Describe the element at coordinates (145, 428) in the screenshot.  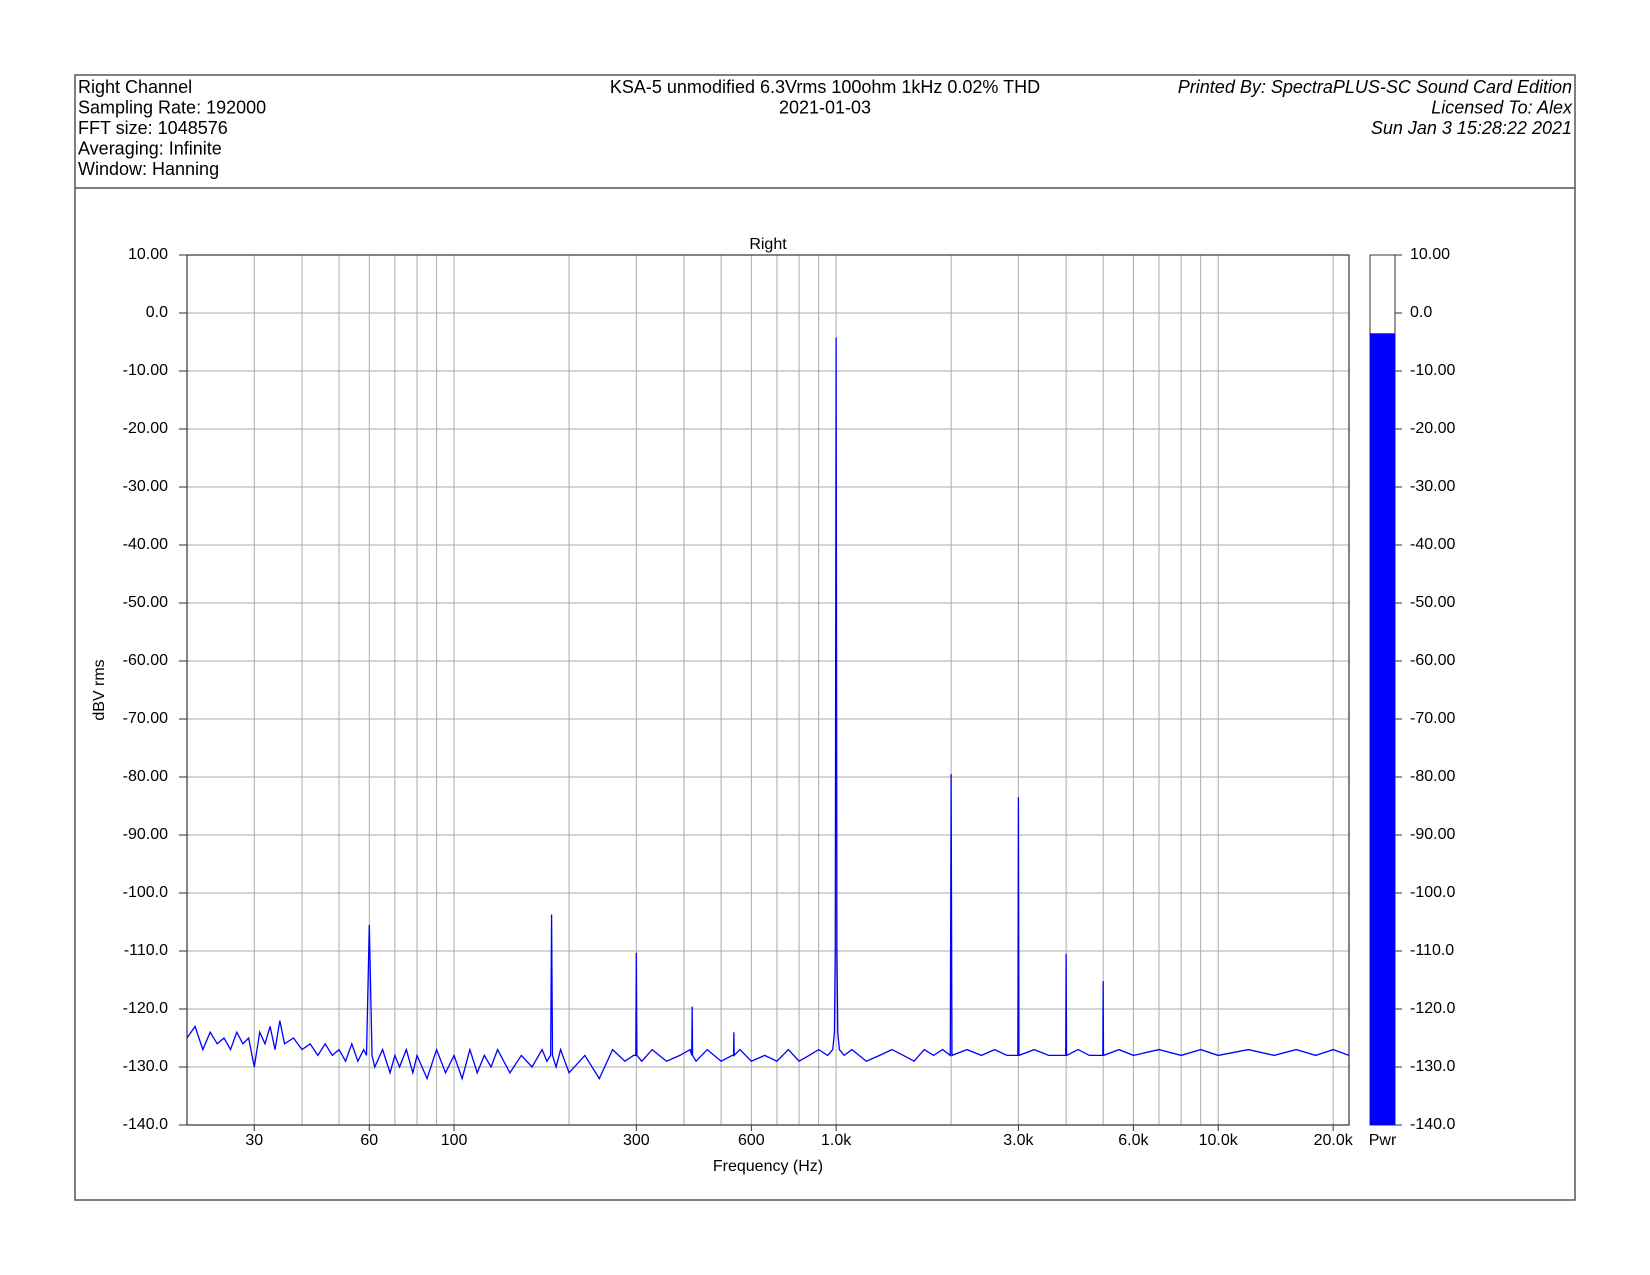
I see `y-tick-label: -20.00` at that location.